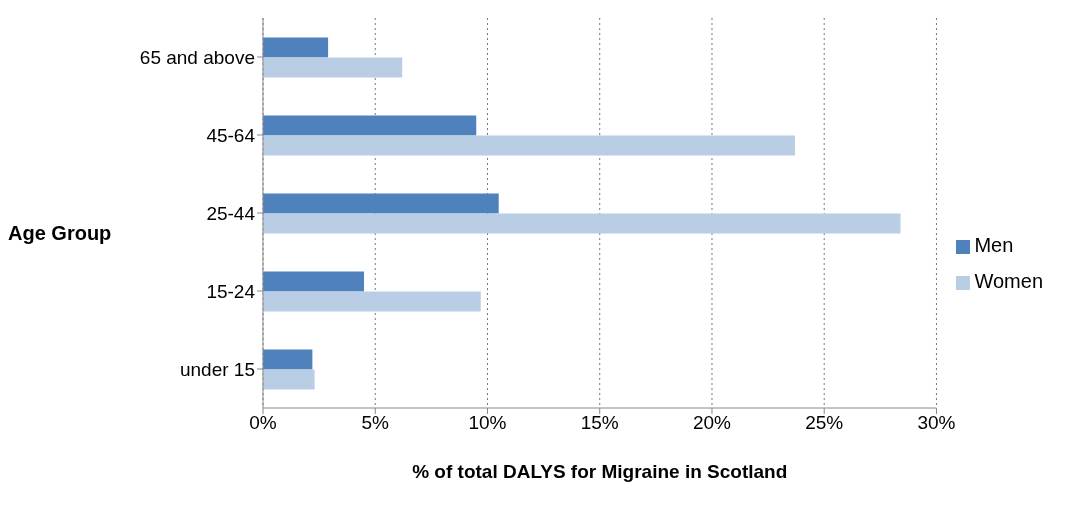 The height and width of the screenshot is (527, 1073). What do you see at coordinates (197, 57) in the screenshot?
I see `y-tick-label: 65 and above` at bounding box center [197, 57].